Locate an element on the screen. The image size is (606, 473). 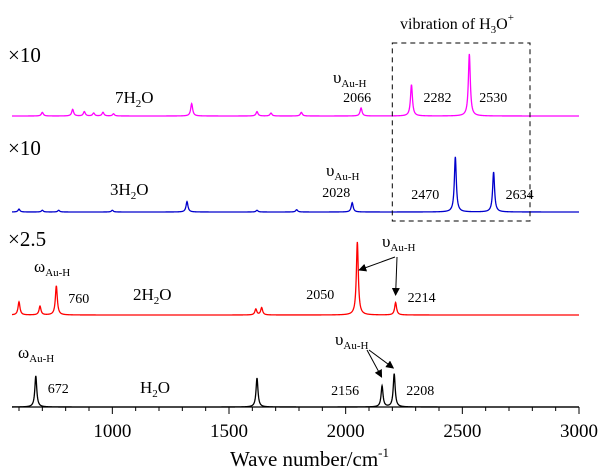
x-tick-label-1500: 1500 is located at coordinates (229, 431).